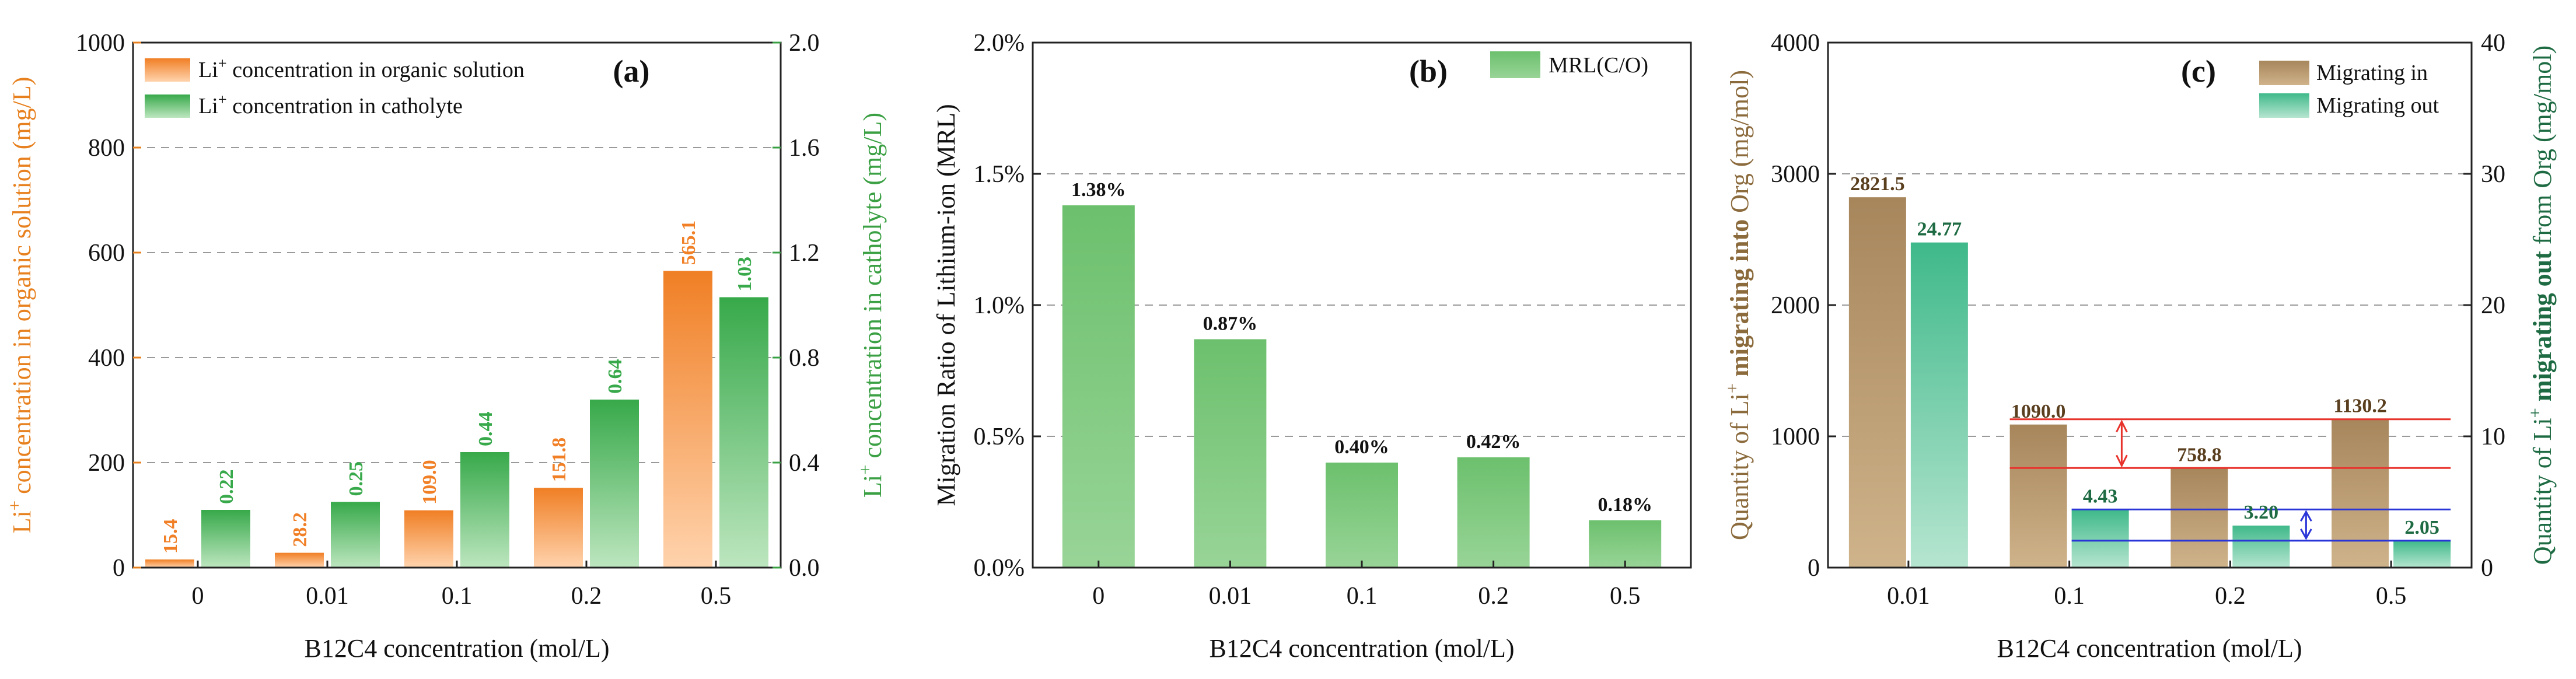  Describe the element at coordinates (559, 460) in the screenshot. I see `panel-a-label-organic: 151.8` at that location.